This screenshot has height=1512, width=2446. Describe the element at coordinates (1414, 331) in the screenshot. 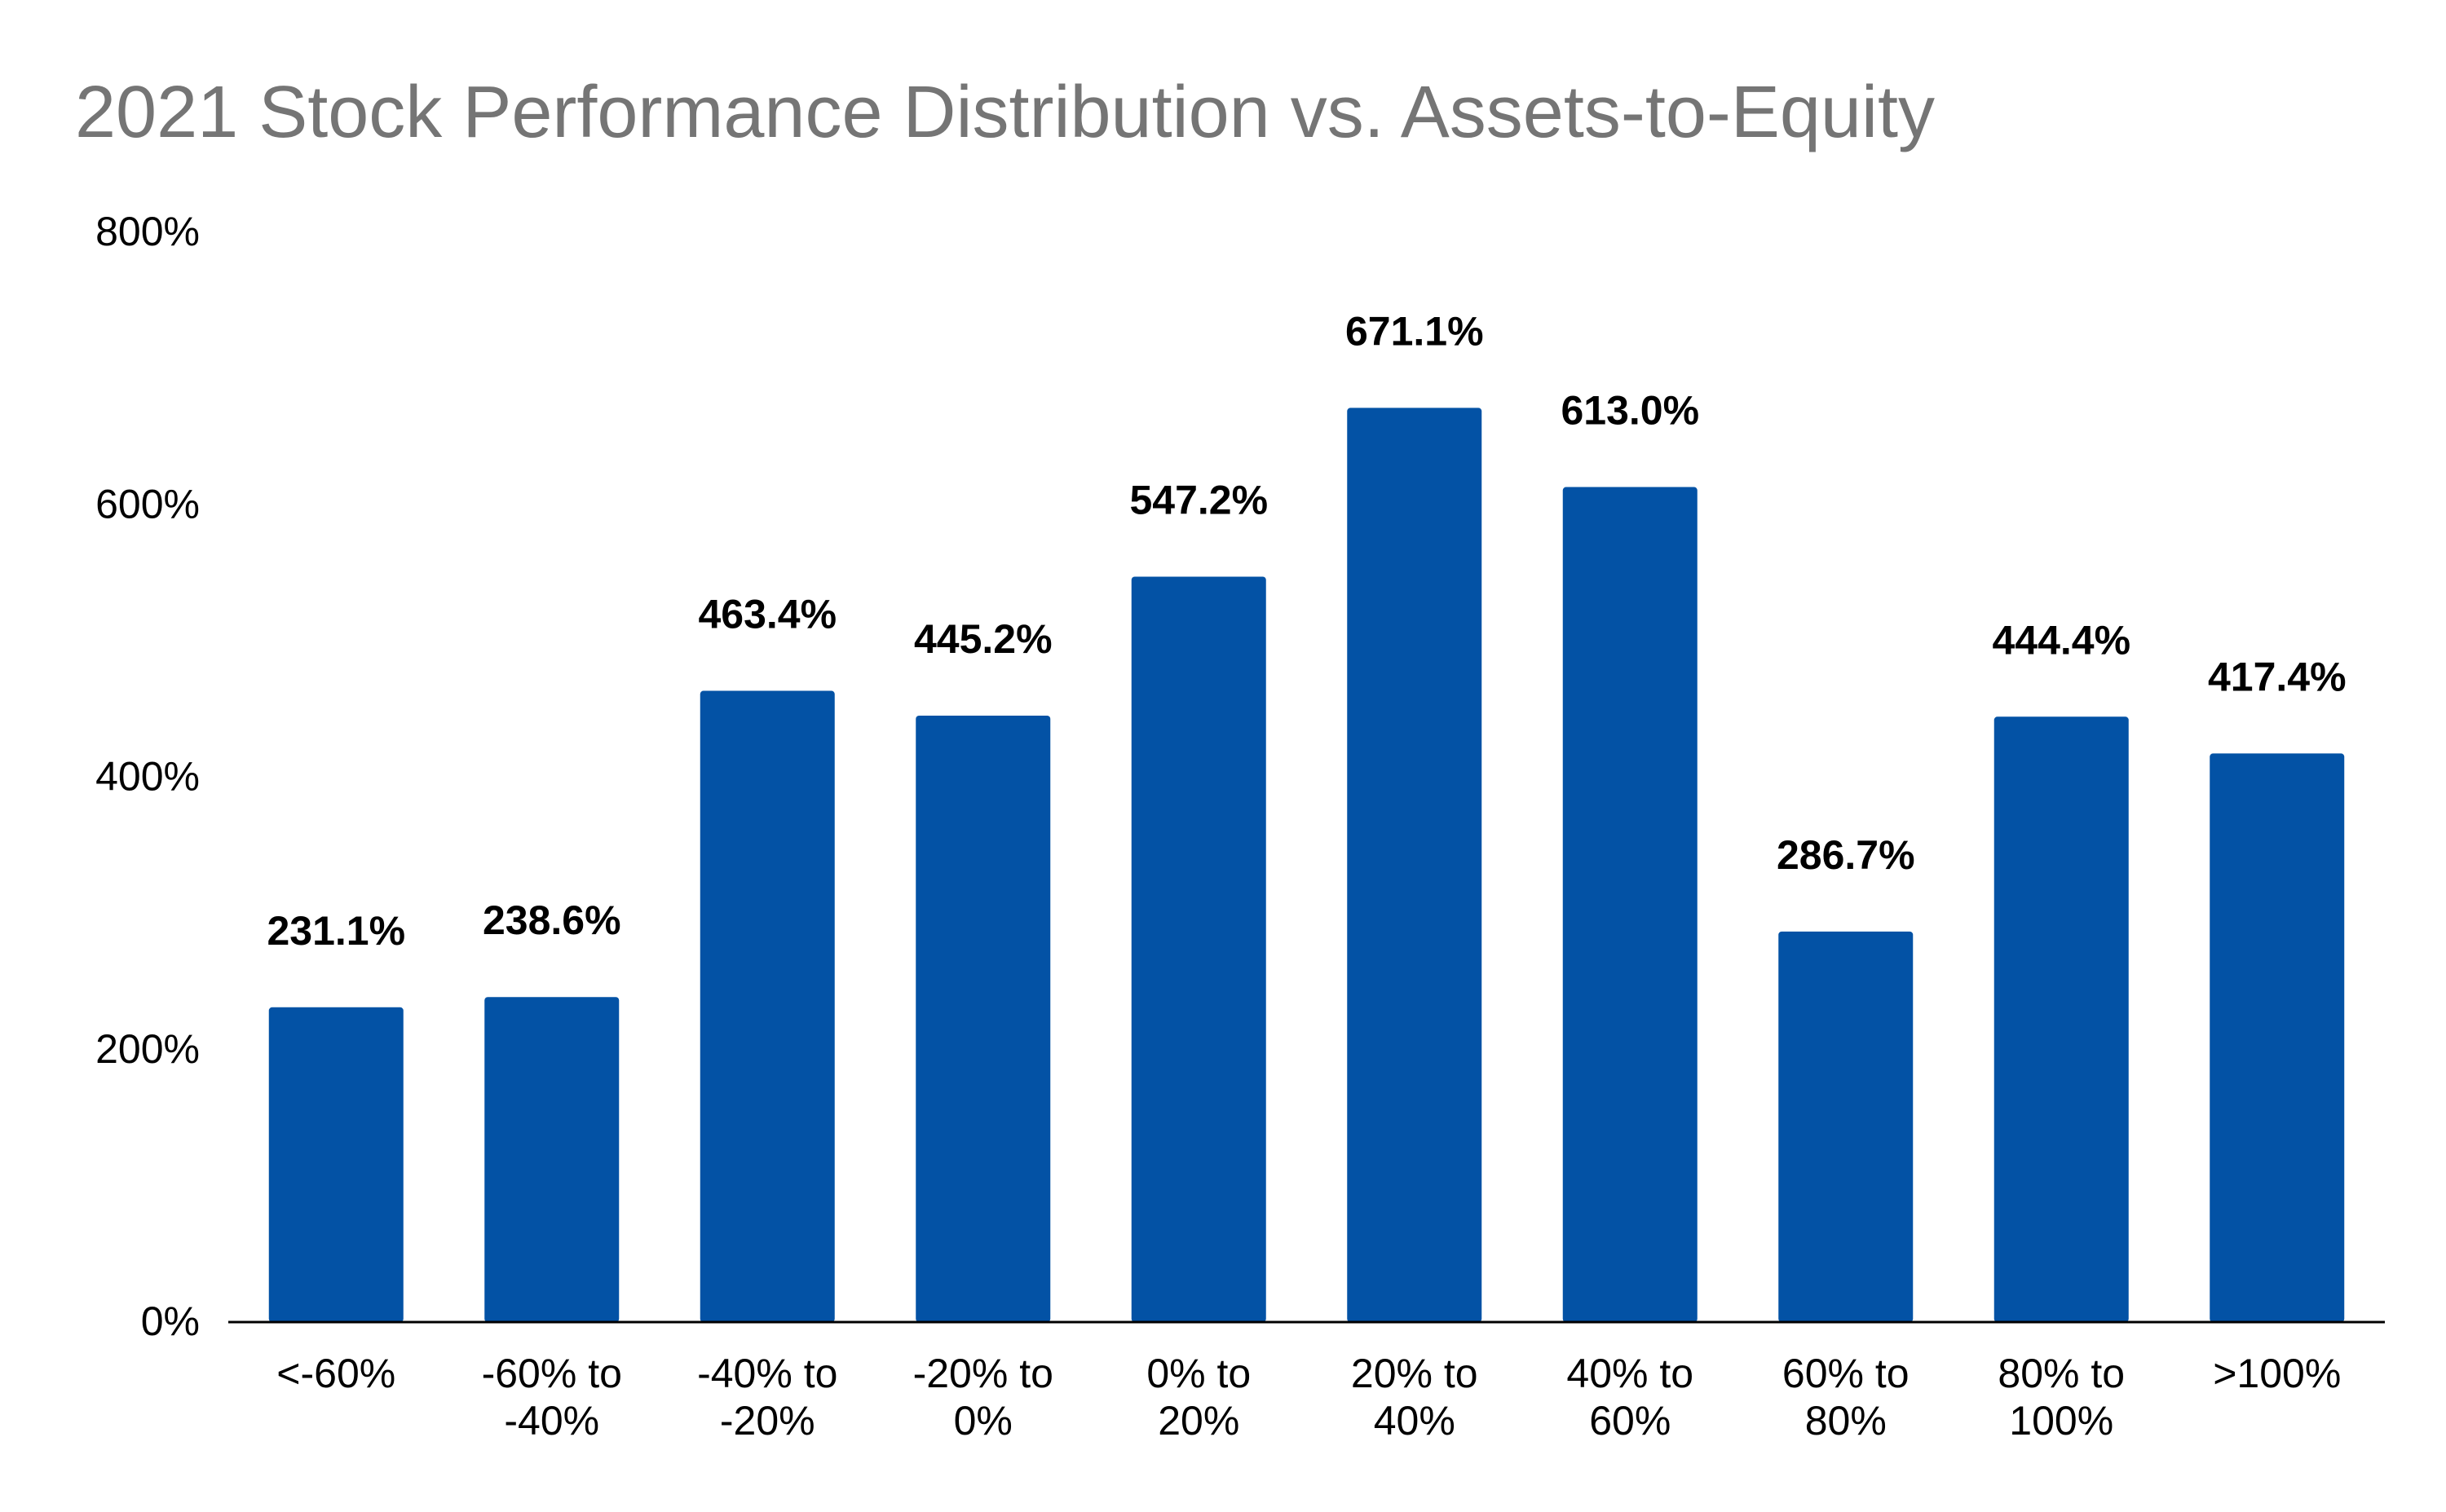

I see `data-label: 671.1%` at that location.